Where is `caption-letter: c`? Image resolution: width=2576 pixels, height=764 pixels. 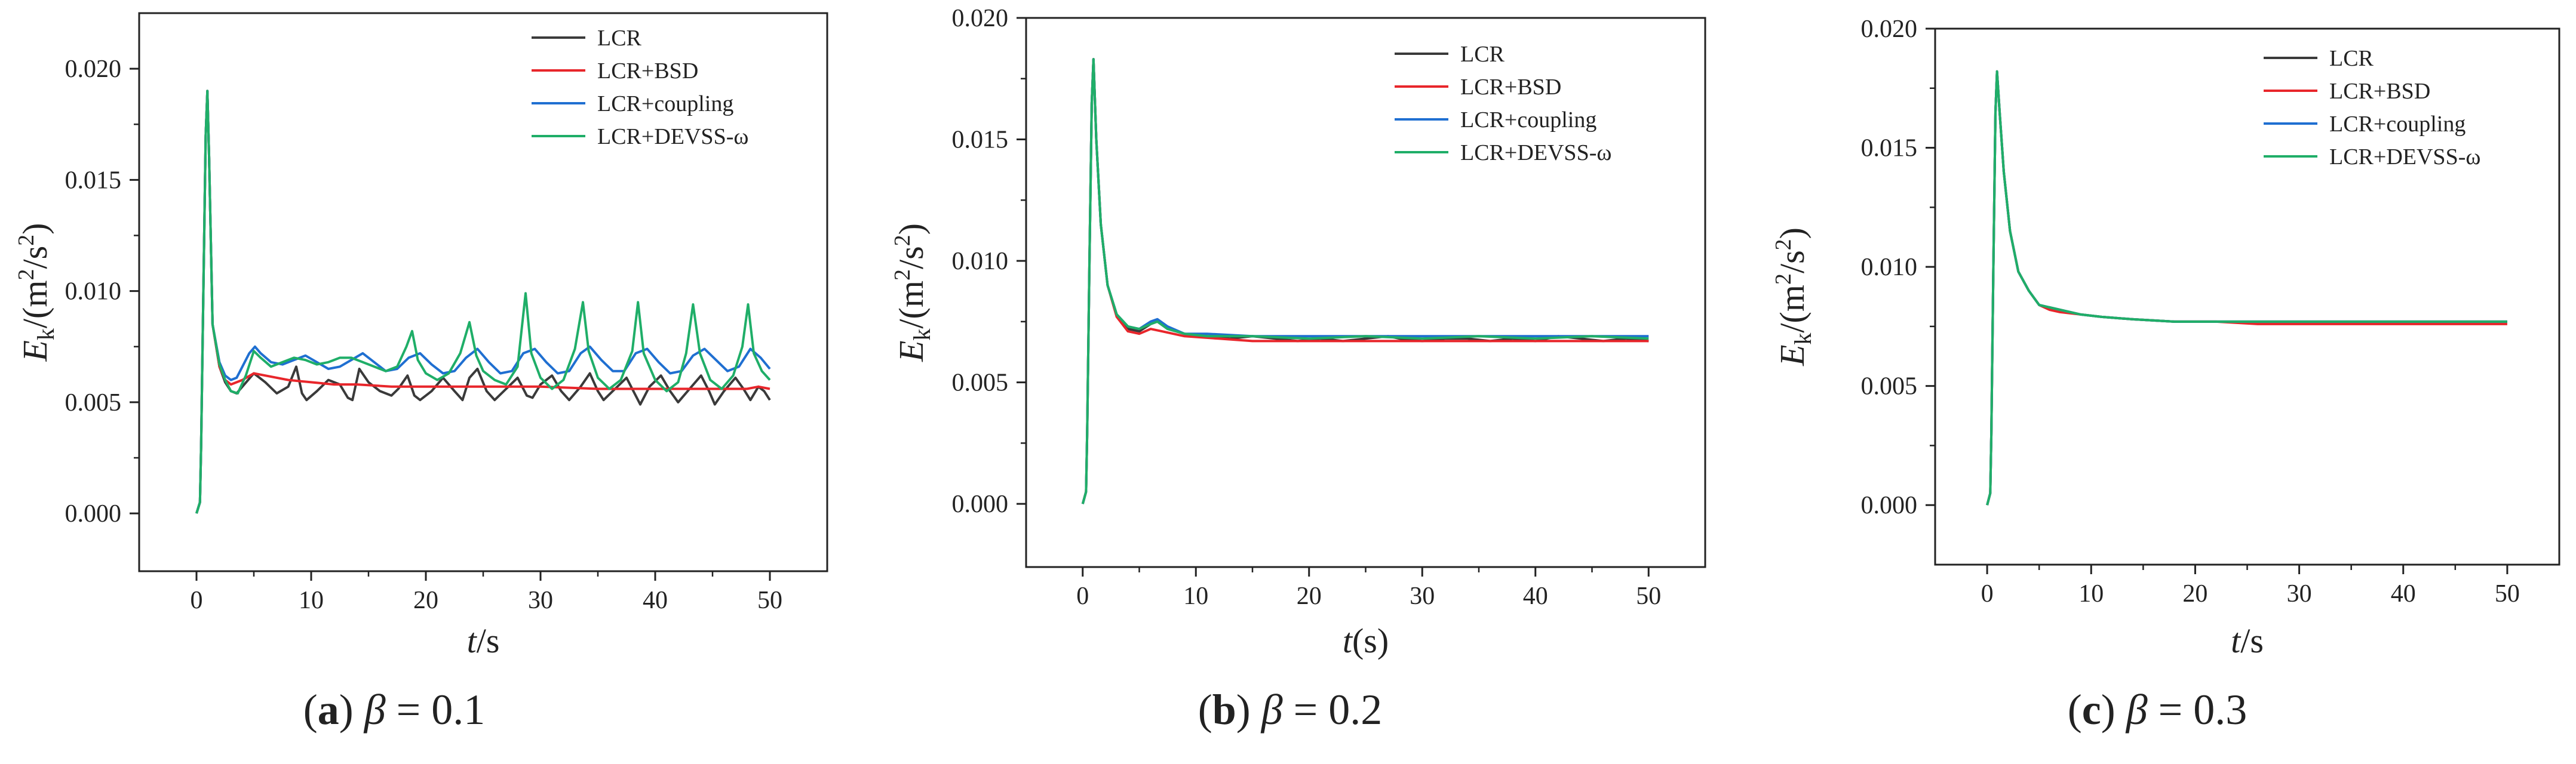 caption-letter: c is located at coordinates (2091, 710).